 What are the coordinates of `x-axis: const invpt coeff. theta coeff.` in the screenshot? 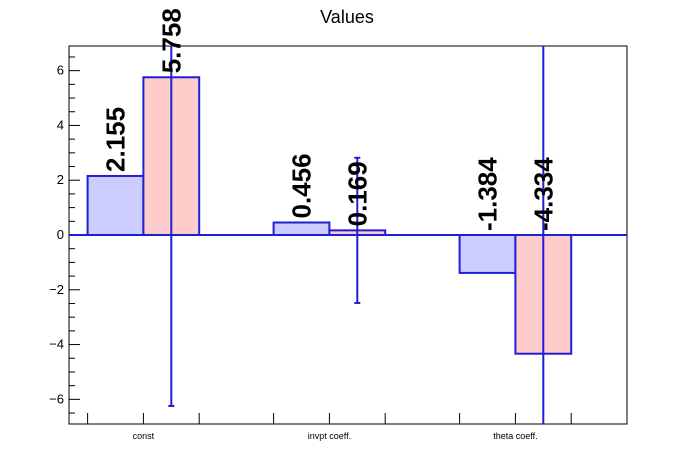 It's located at (329, 427).